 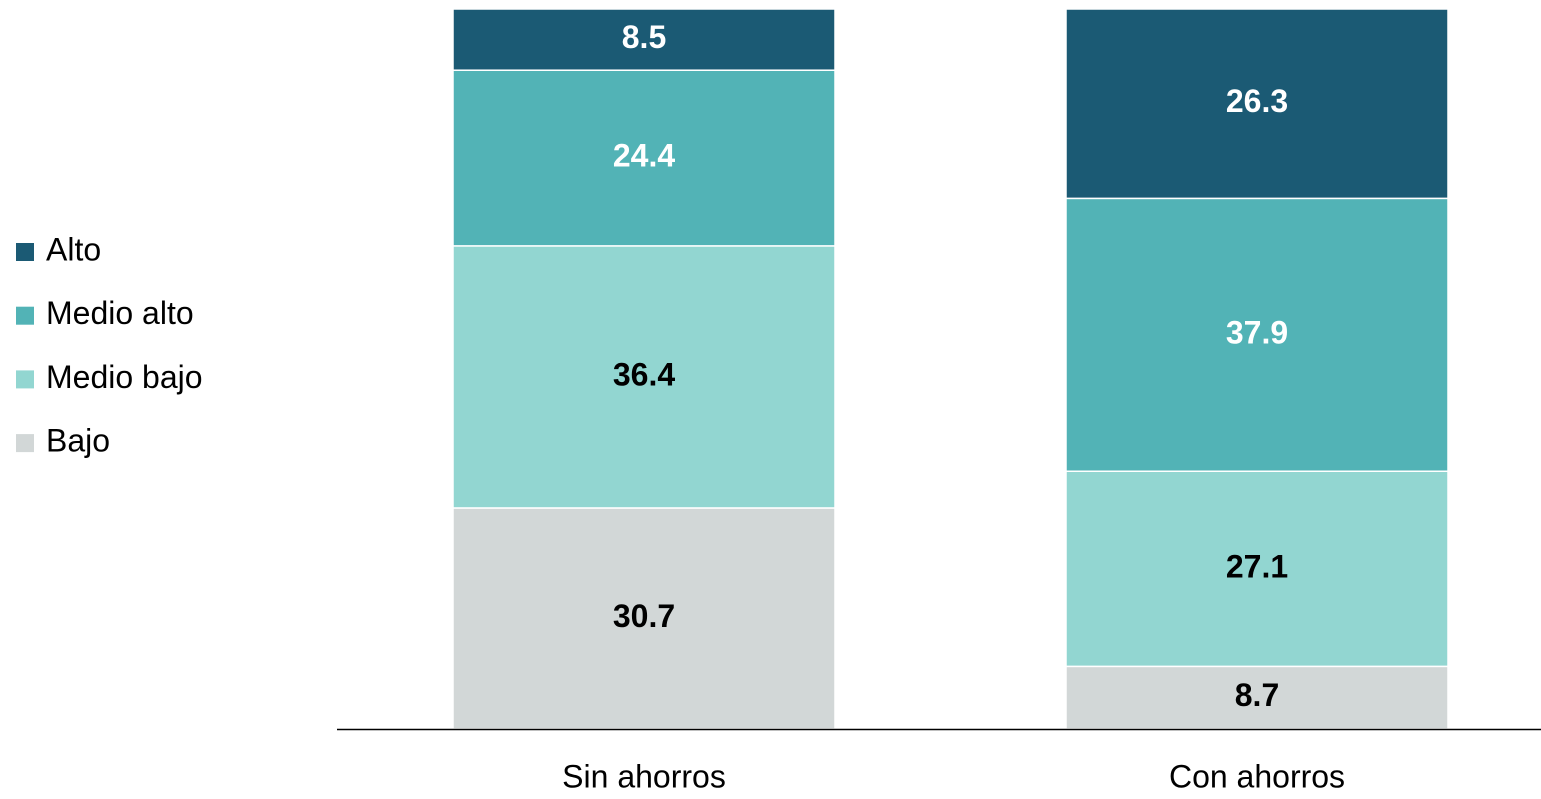 I want to click on data-label: 27.1, so click(x=1257, y=566).